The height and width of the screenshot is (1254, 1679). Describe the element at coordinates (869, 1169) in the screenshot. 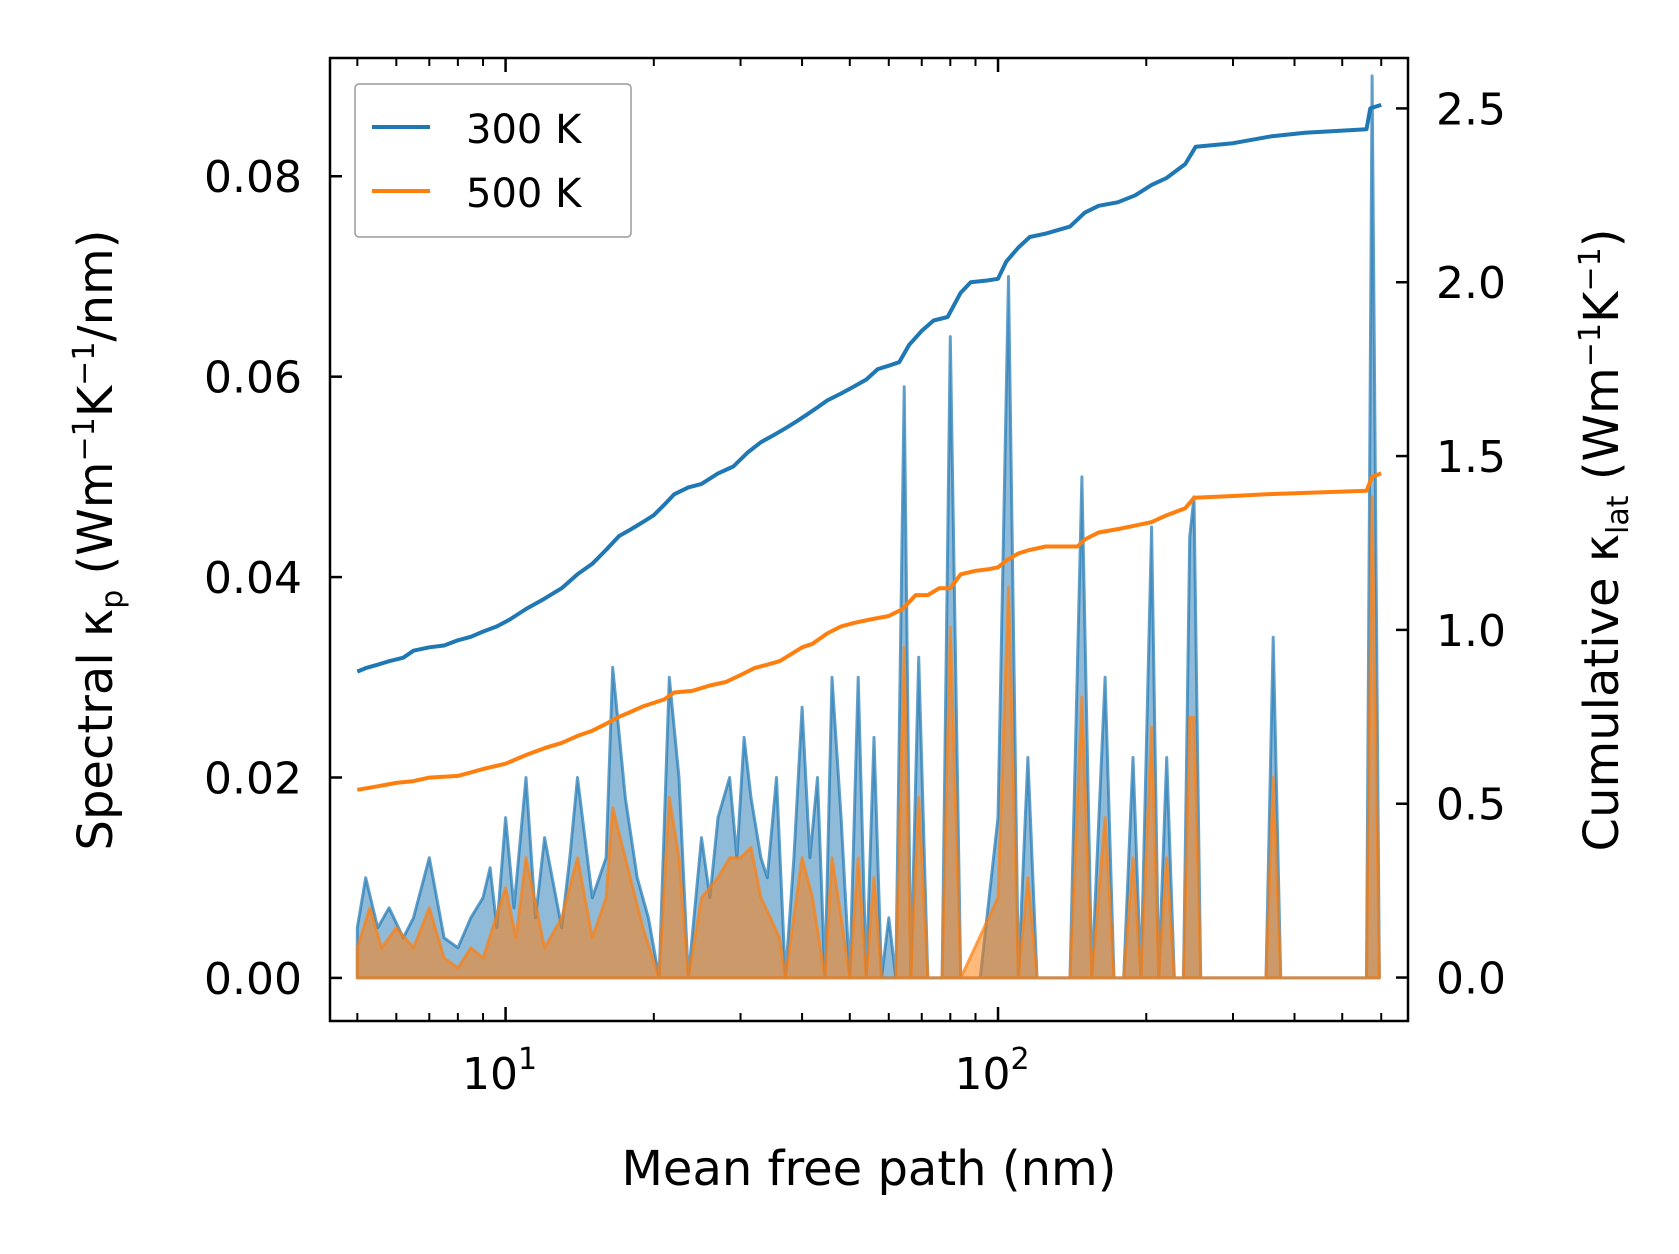

I see `x-axis-label: Mean free path (nm)` at that location.